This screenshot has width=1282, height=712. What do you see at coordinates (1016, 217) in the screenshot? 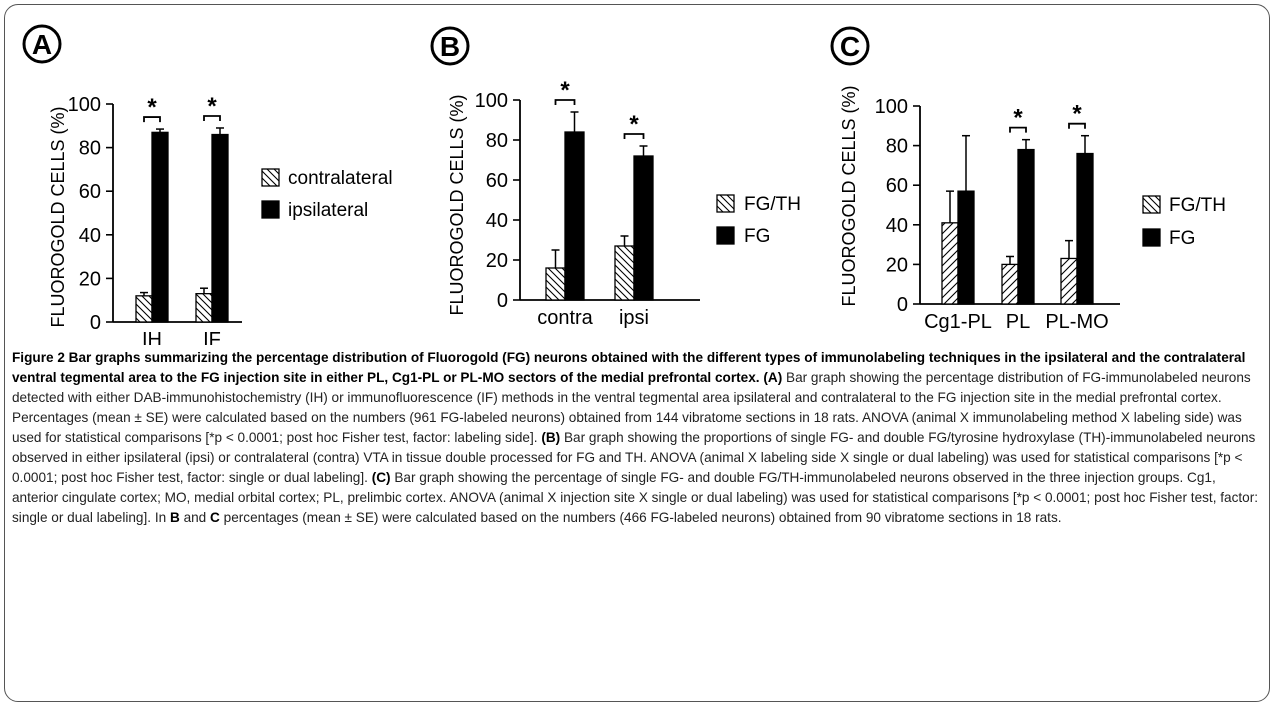
I see `panel-c-plot: Cg1-PL * PL * PL-MO` at bounding box center [1016, 217].